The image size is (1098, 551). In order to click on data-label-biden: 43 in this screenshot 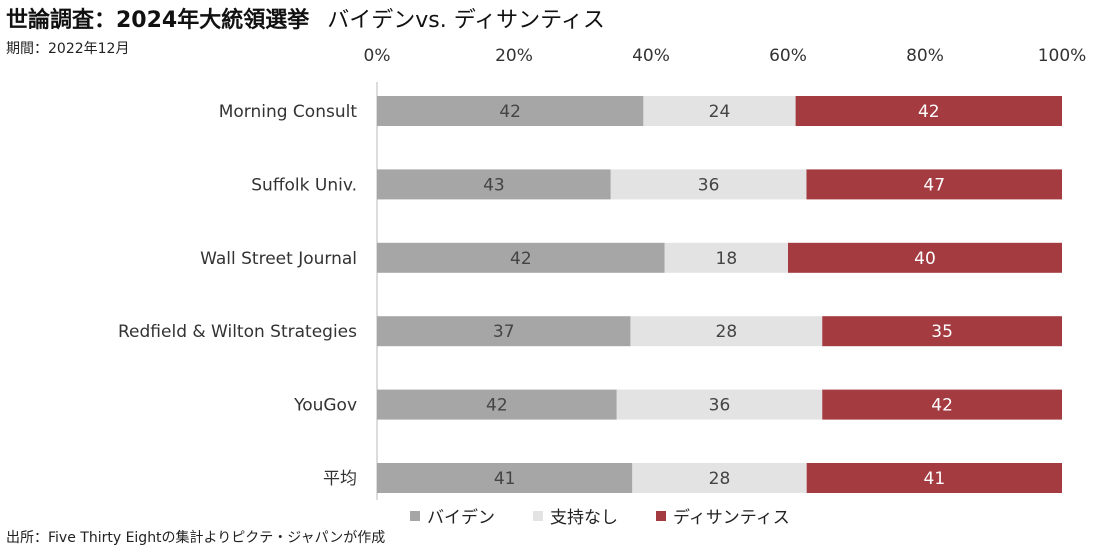, I will do `click(494, 185)`.